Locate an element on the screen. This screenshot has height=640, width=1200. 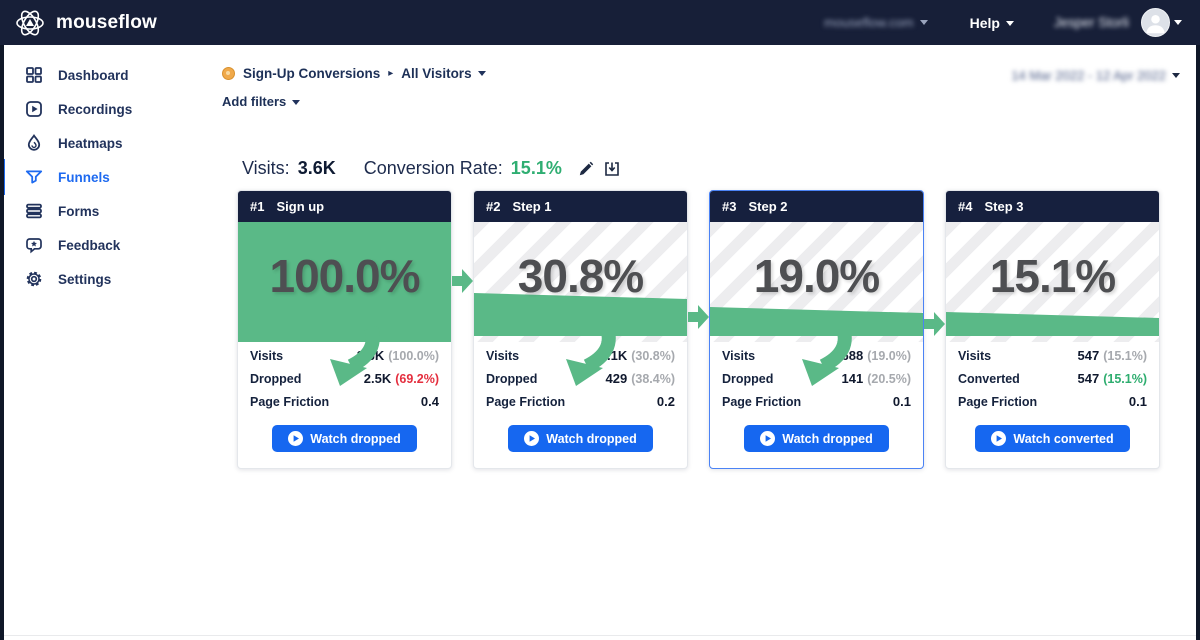
heatmaps-icon is located at coordinates (34, 143).